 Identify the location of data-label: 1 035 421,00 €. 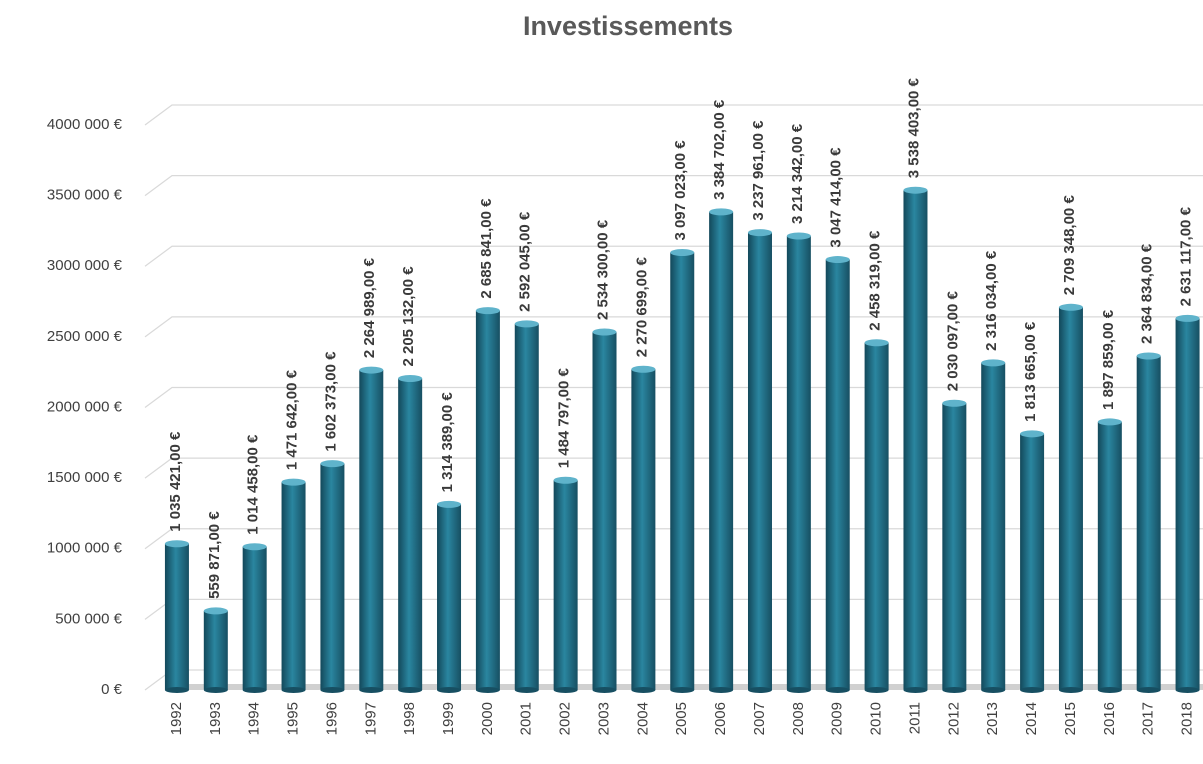
(175, 481).